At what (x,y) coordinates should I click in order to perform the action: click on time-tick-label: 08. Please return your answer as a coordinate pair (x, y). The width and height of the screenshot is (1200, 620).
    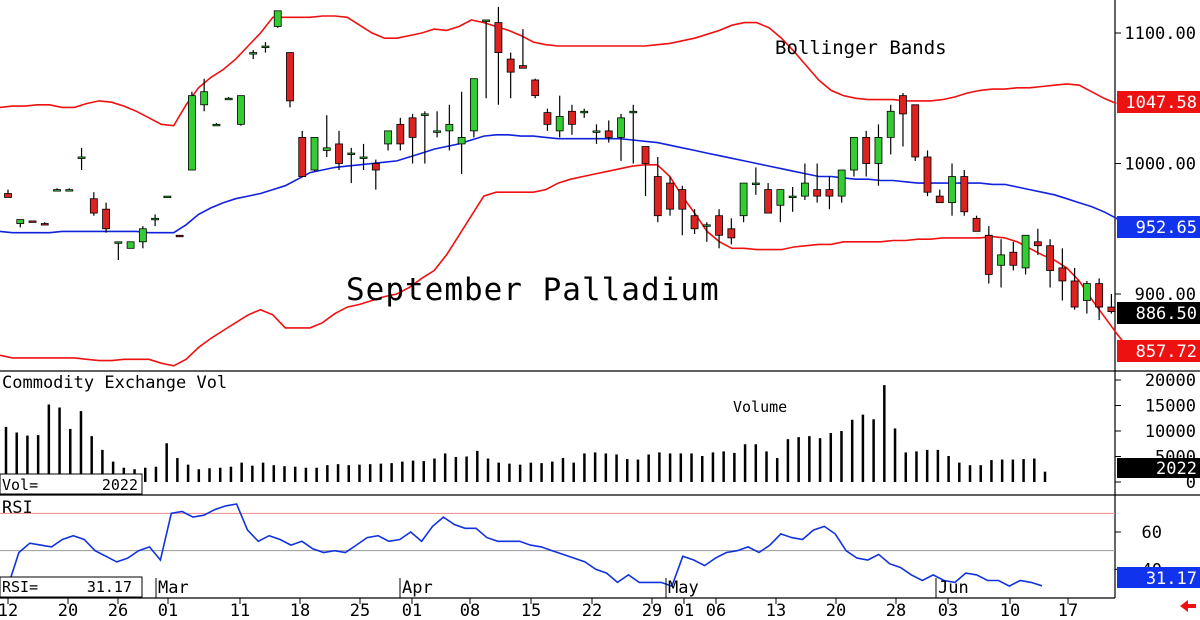
    Looking at the image, I should click on (470, 610).